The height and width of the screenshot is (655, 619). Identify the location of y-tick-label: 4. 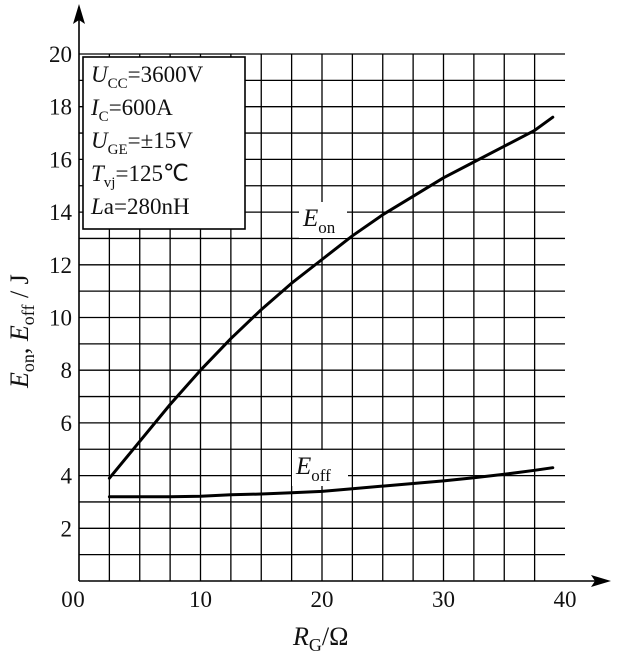
(67, 476).